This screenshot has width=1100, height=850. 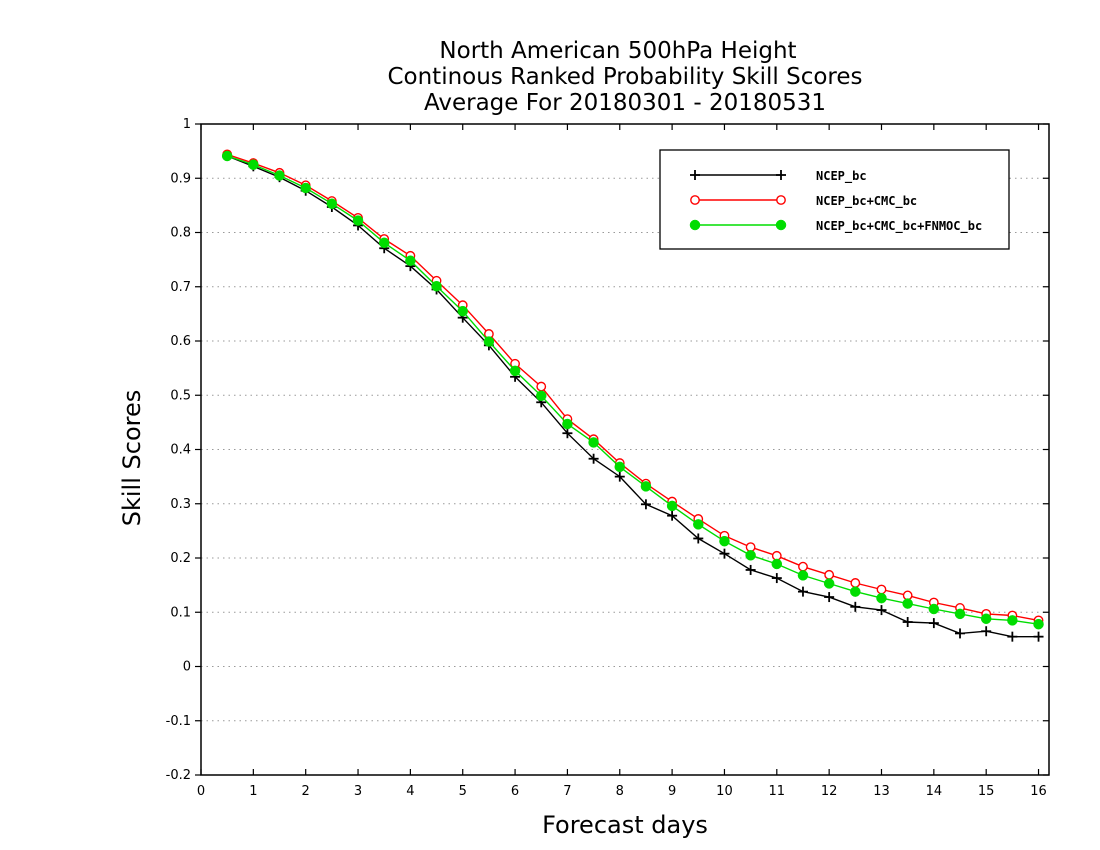 I want to click on y-tick-label: 0.3, so click(x=180, y=504).